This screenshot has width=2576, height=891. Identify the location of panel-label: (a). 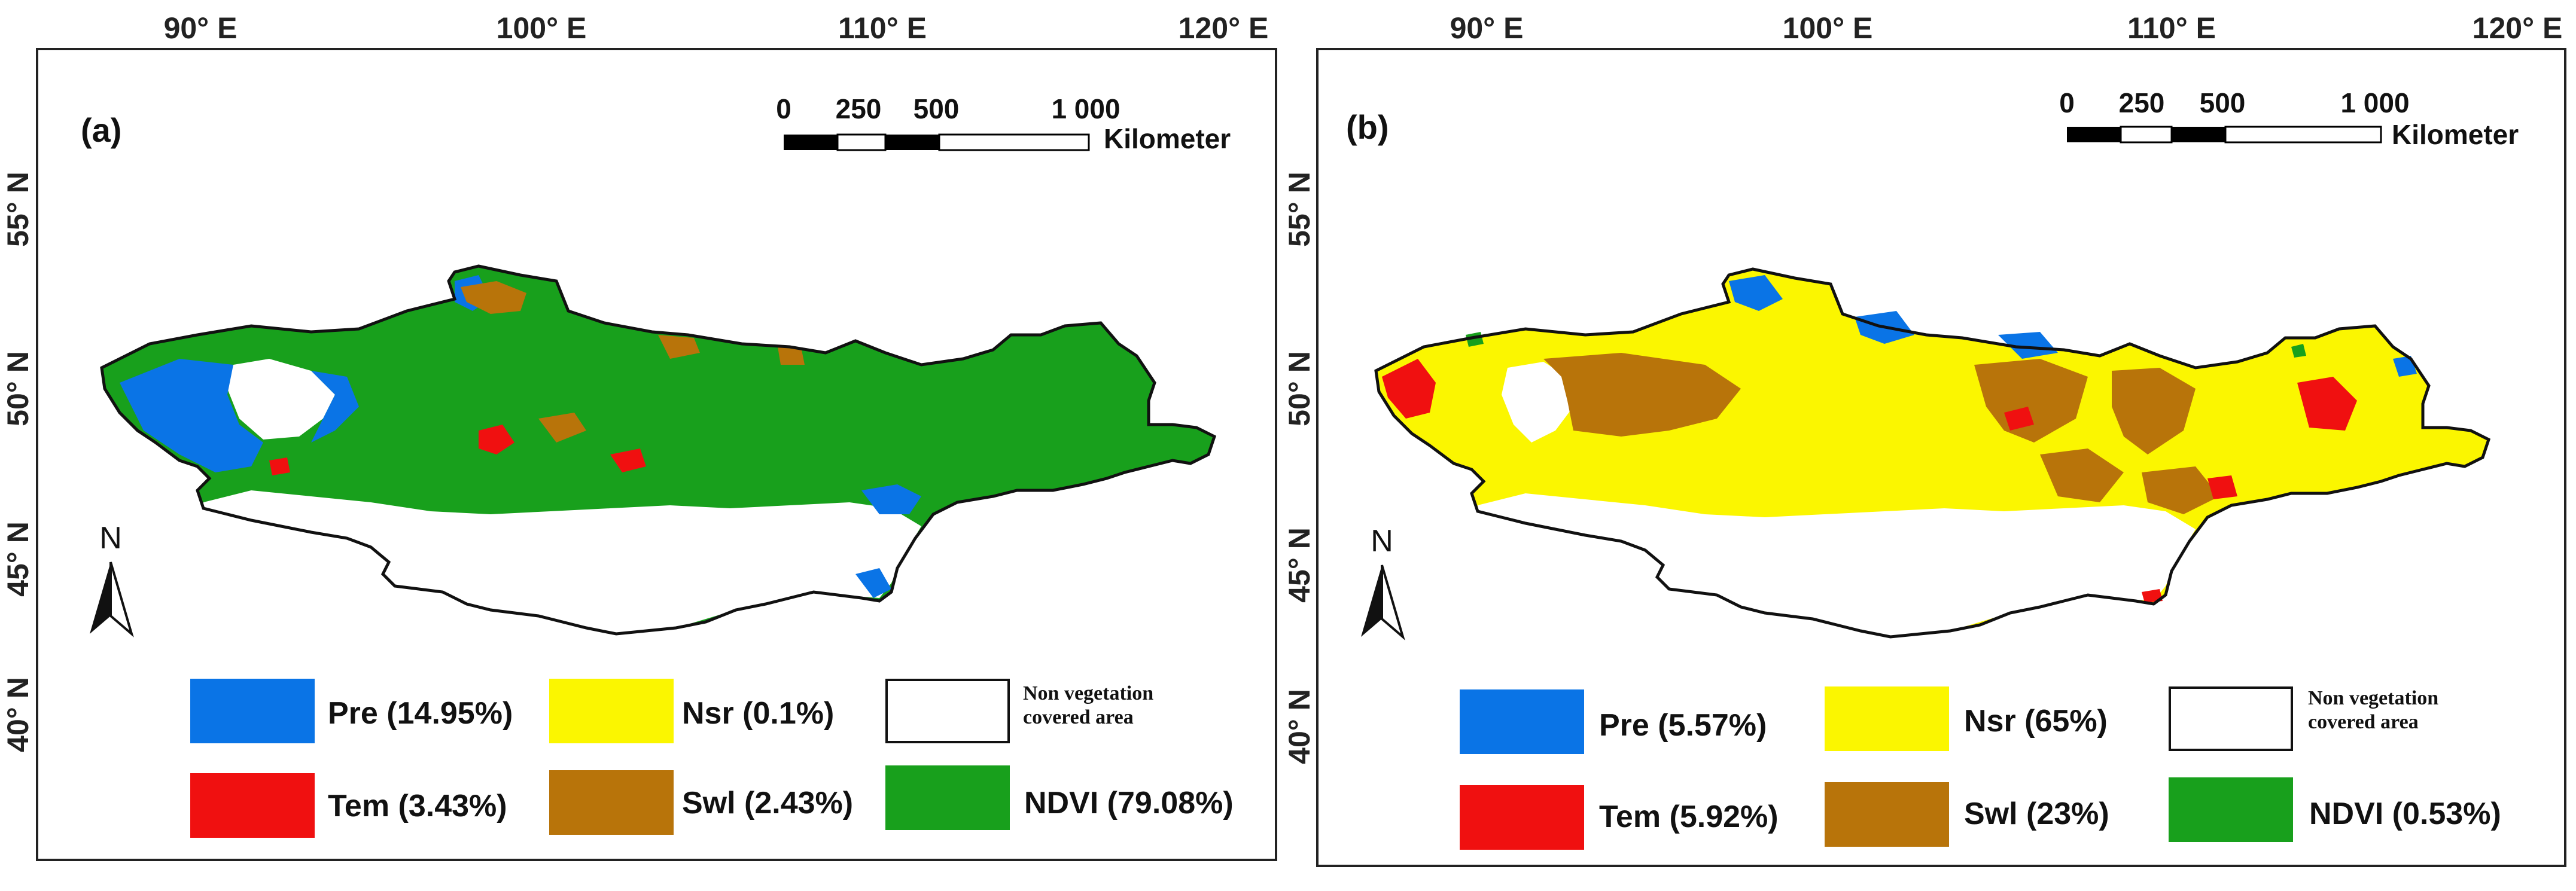
(101, 130).